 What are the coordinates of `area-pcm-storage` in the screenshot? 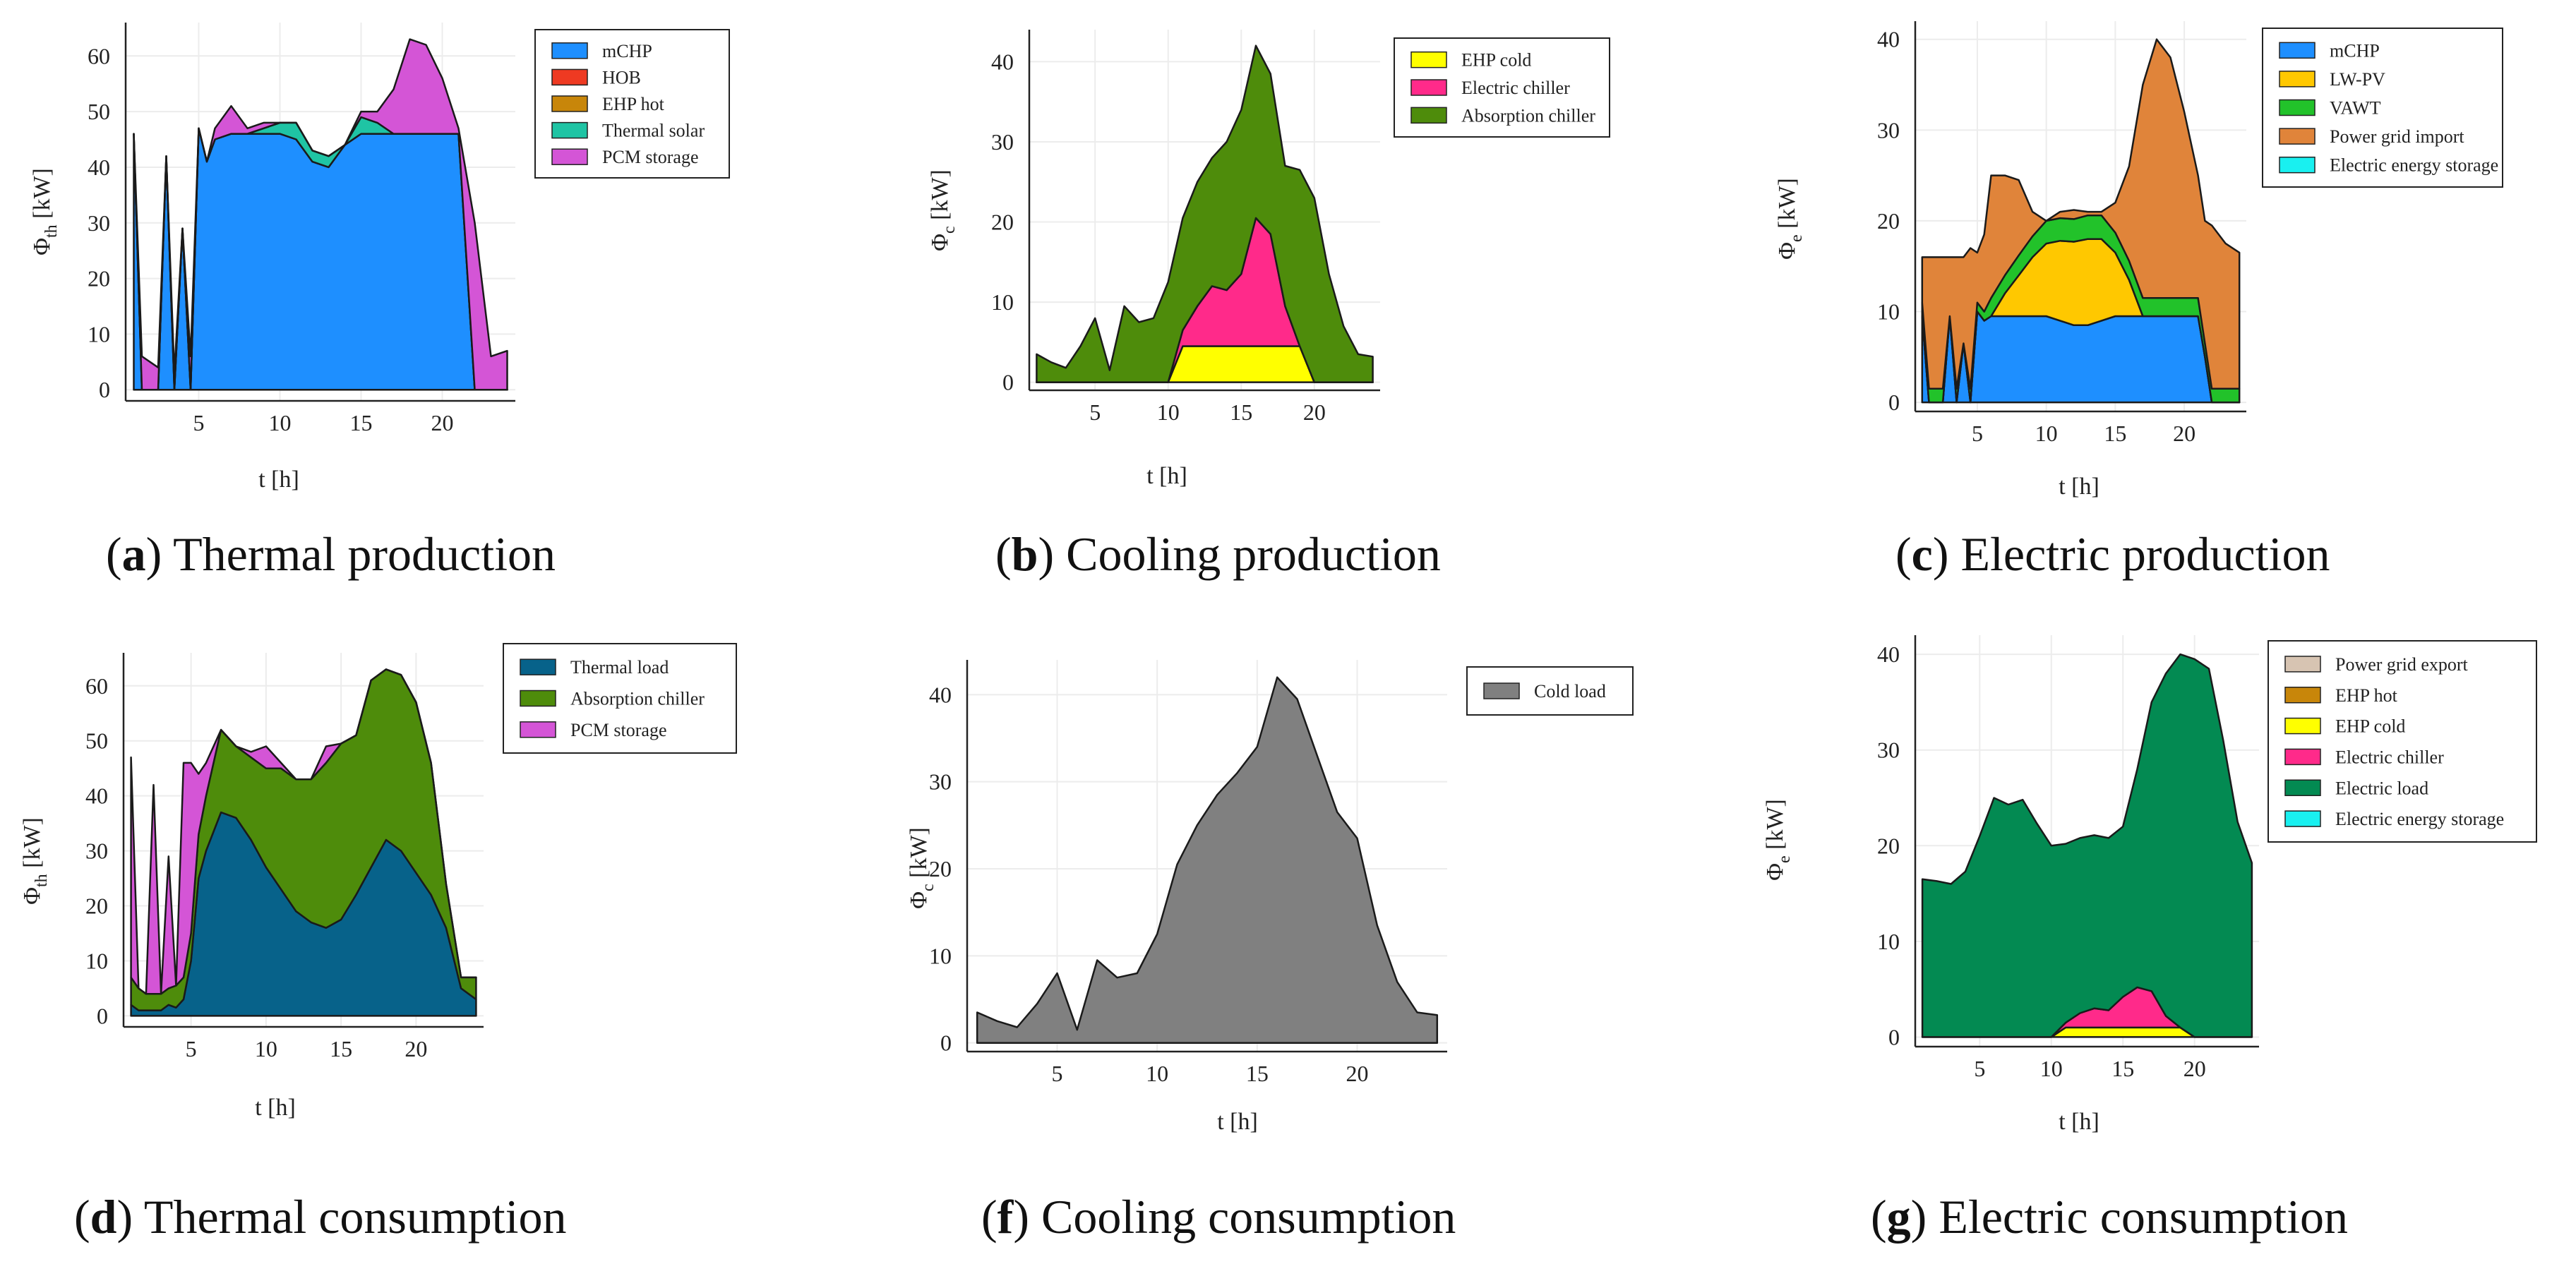 It's located at (320, 215).